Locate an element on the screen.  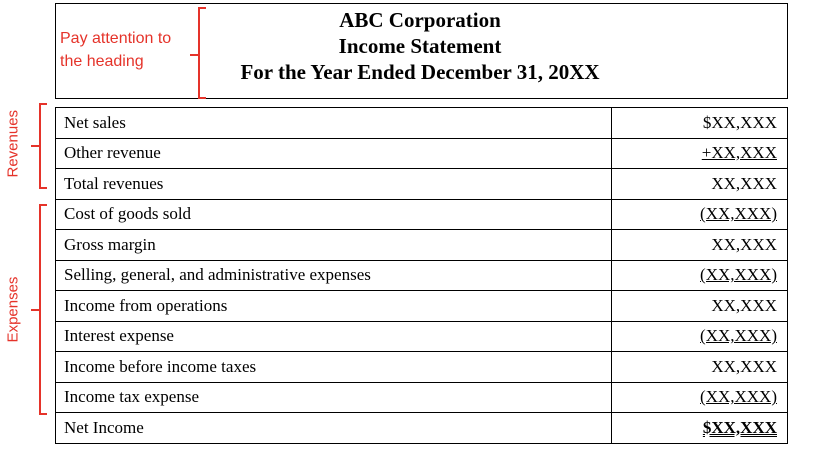
row-label: Interest expense is located at coordinates (333, 336).